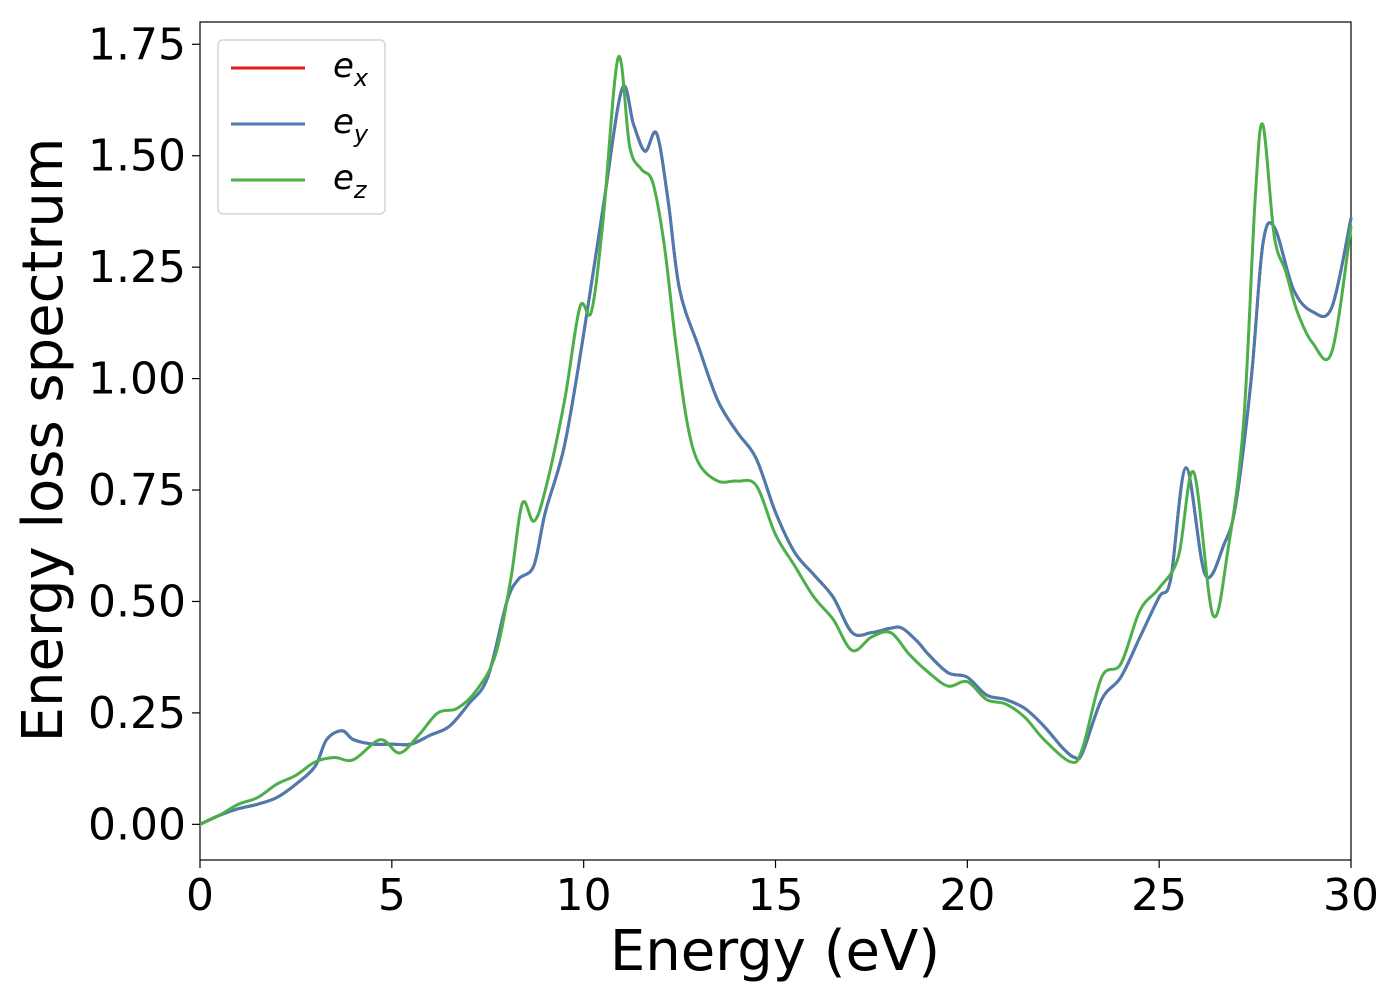 The width and height of the screenshot is (1400, 1000). What do you see at coordinates (775, 951) in the screenshot?
I see `x-axis-label: Energy (eV)` at bounding box center [775, 951].